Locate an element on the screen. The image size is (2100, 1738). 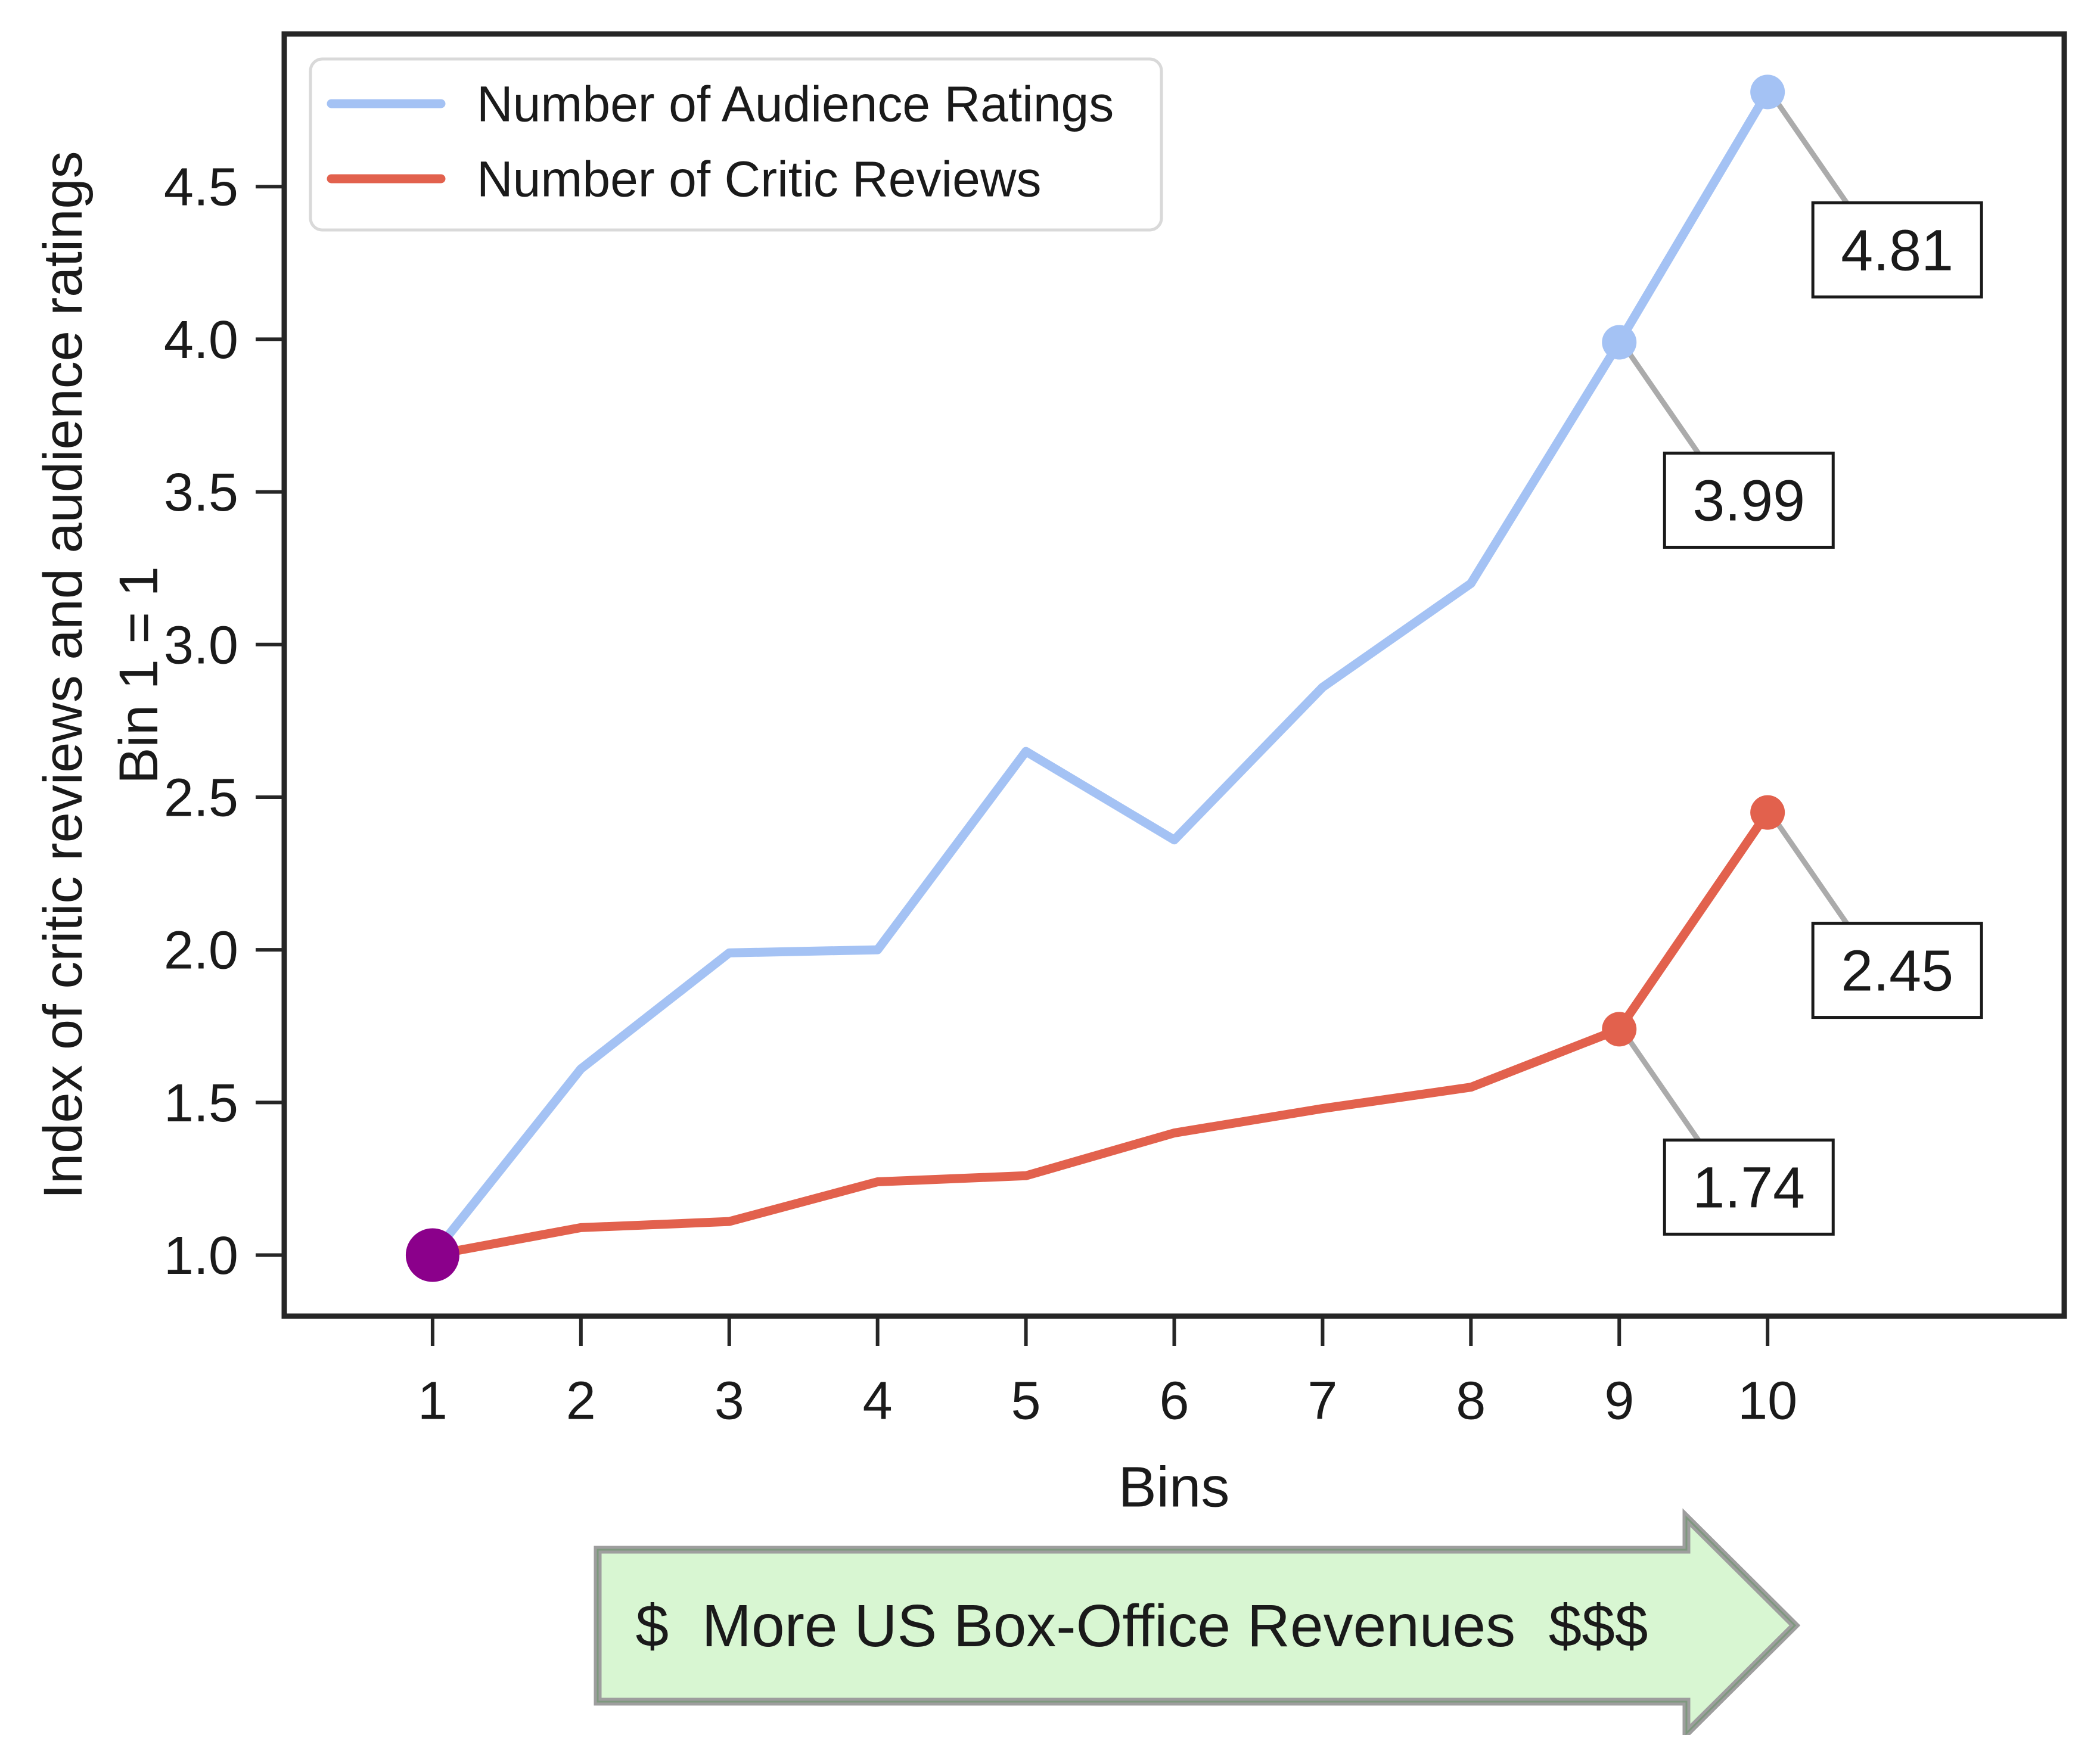
annotation-leader-lines is located at coordinates (1739, 622).